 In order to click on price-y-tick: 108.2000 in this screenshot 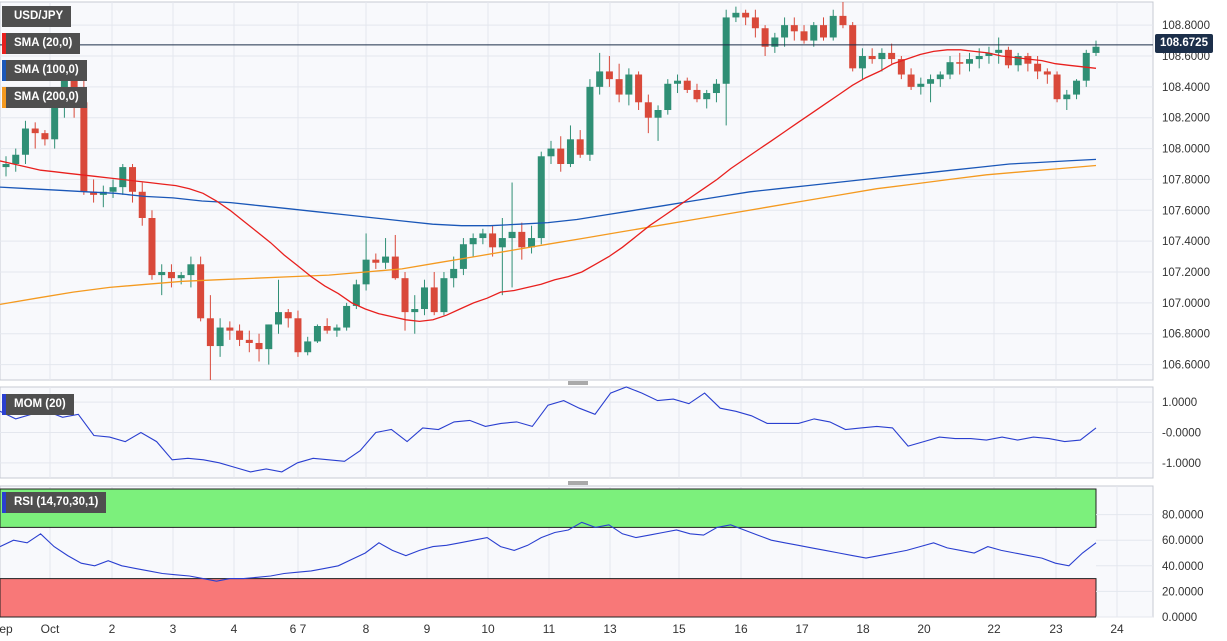, I will do `click(1186, 119)`.